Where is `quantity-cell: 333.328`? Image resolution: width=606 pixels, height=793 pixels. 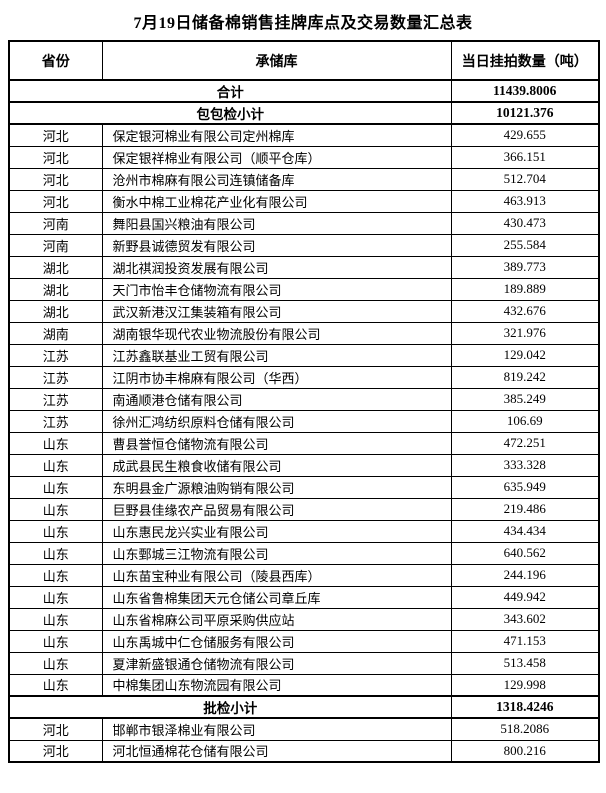 quantity-cell: 333.328 is located at coordinates (525, 465).